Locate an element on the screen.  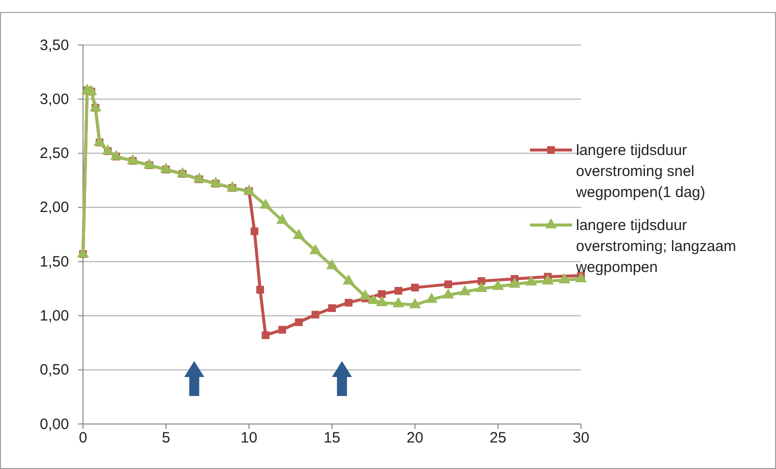
x-tick-label: 0 is located at coordinates (83, 438).